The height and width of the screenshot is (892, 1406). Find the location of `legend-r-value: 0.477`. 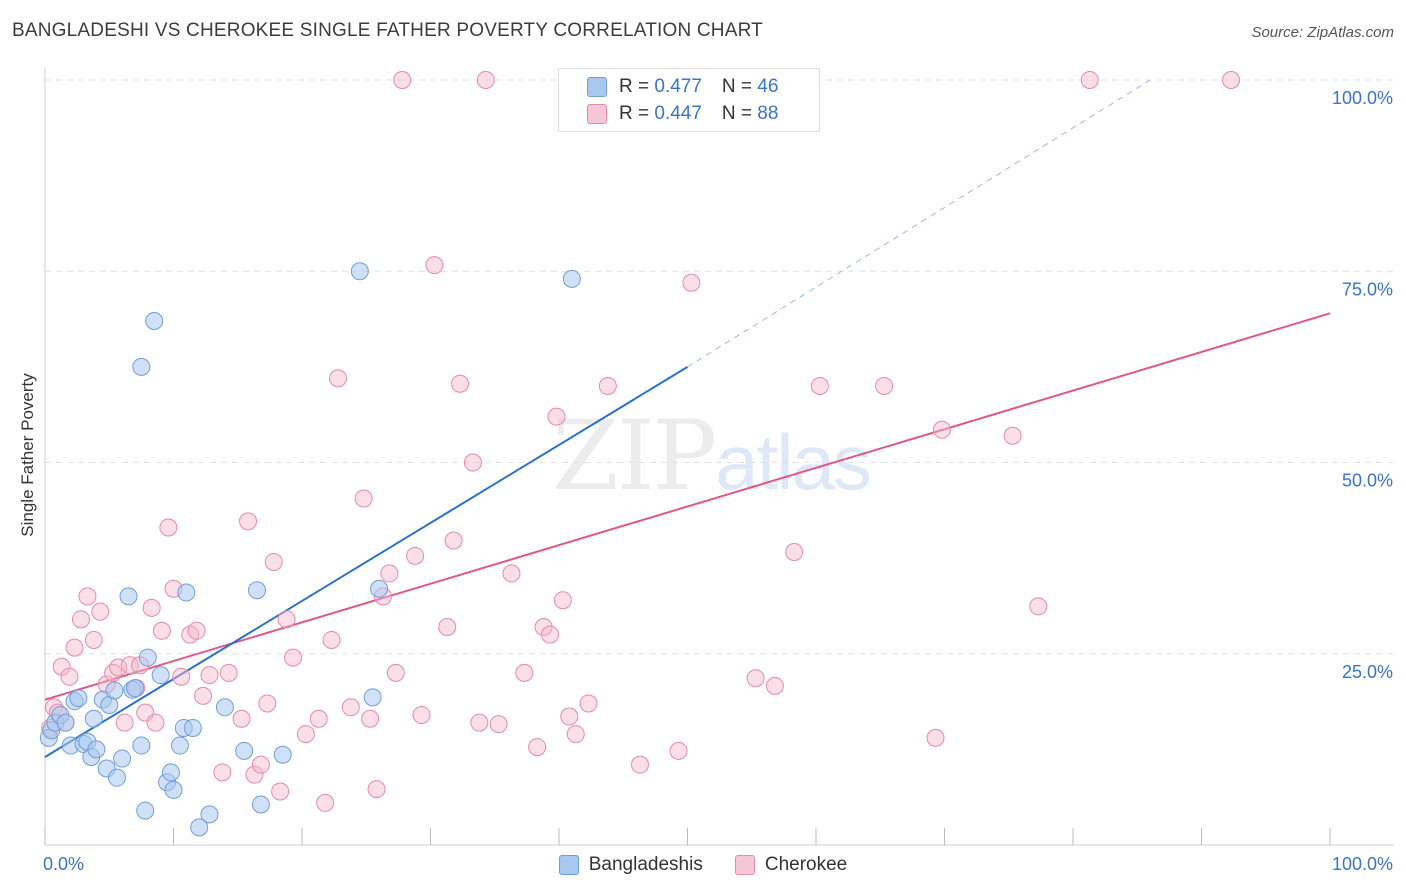

legend-r-value: 0.477 is located at coordinates (678, 86).